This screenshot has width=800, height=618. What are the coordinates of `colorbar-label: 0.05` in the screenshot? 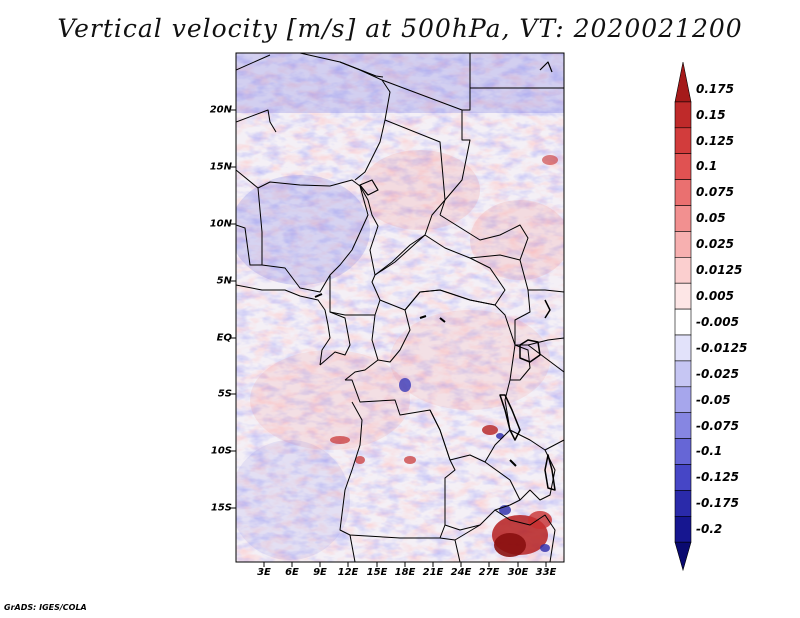 It's located at (711, 218).